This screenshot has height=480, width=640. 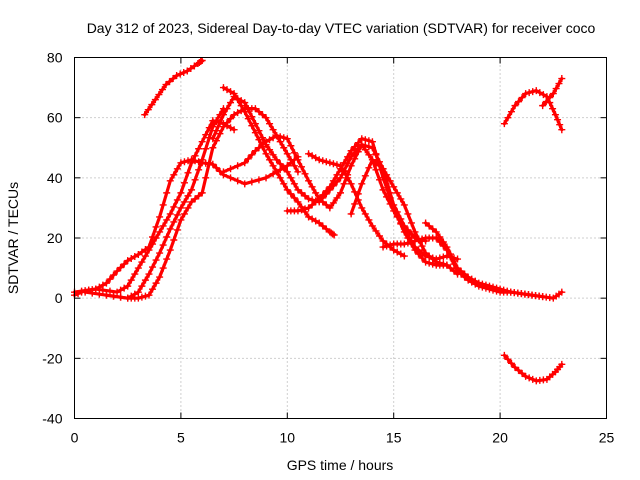 What do you see at coordinates (181, 438) in the screenshot?
I see `x-tick-label: 5` at bounding box center [181, 438].